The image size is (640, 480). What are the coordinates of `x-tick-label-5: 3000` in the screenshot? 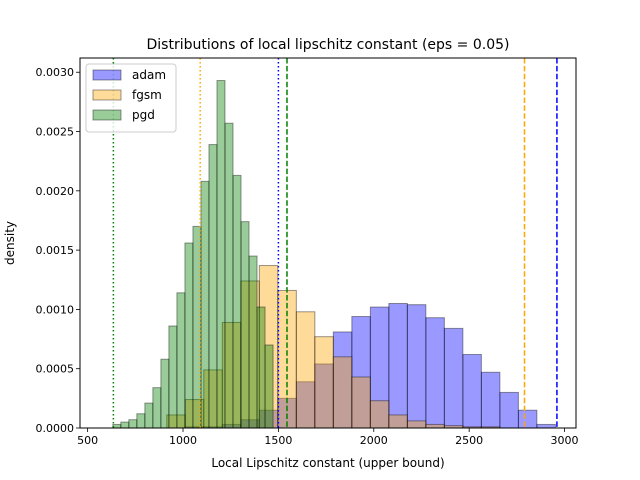 It's located at (565, 440).